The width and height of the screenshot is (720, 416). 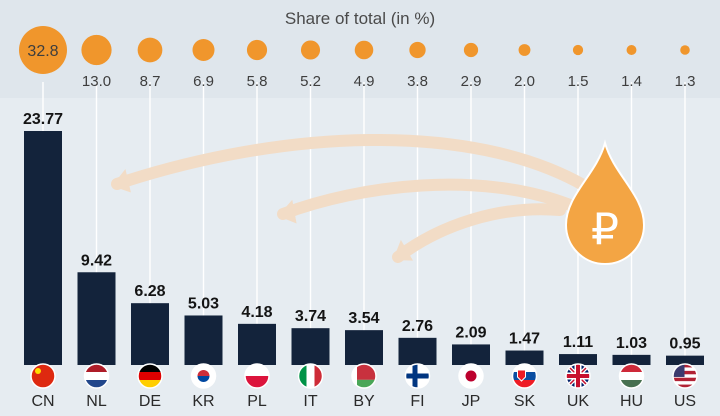 What do you see at coordinates (605, 229) in the screenshot?
I see `ruble-symbol: ₽` at bounding box center [605, 229].